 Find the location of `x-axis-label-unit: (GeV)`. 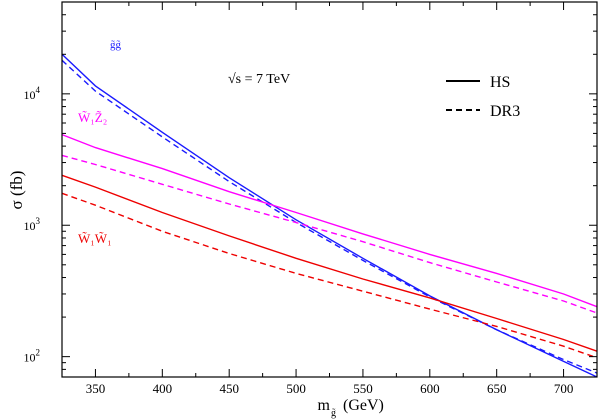

x-axis-label-unit: (GeV) is located at coordinates (363, 405).